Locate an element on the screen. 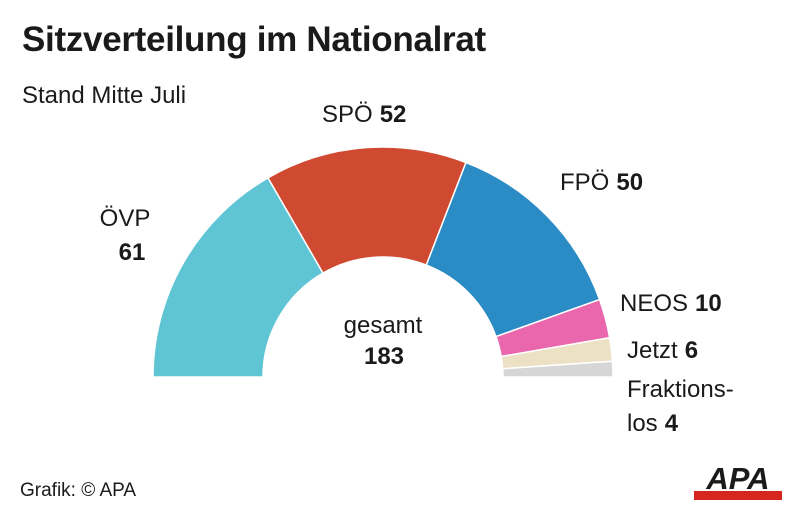 Image resolution: width=799 pixels, height=515 pixels. apa-logo-text: APA is located at coordinates (737, 479).